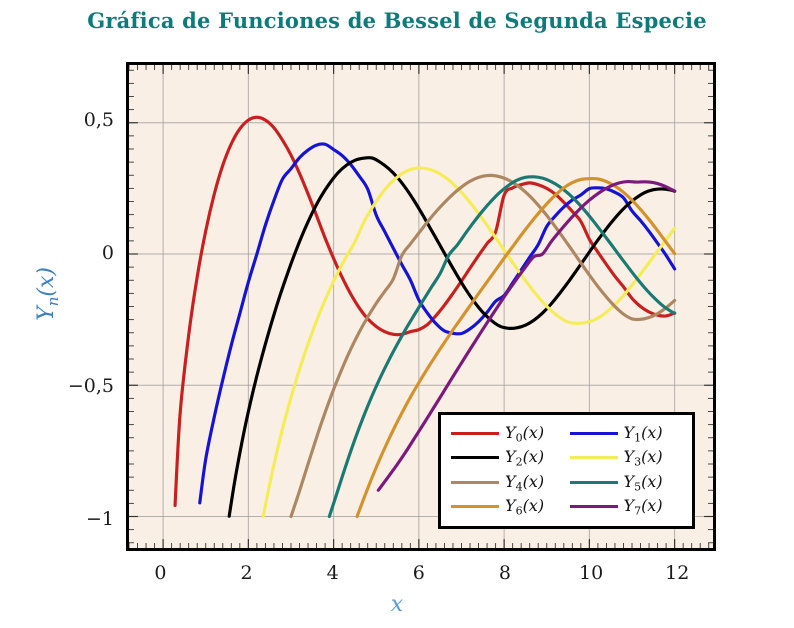 This screenshot has width=794, height=628. I want to click on legend-swatch-y1, so click(593, 434).